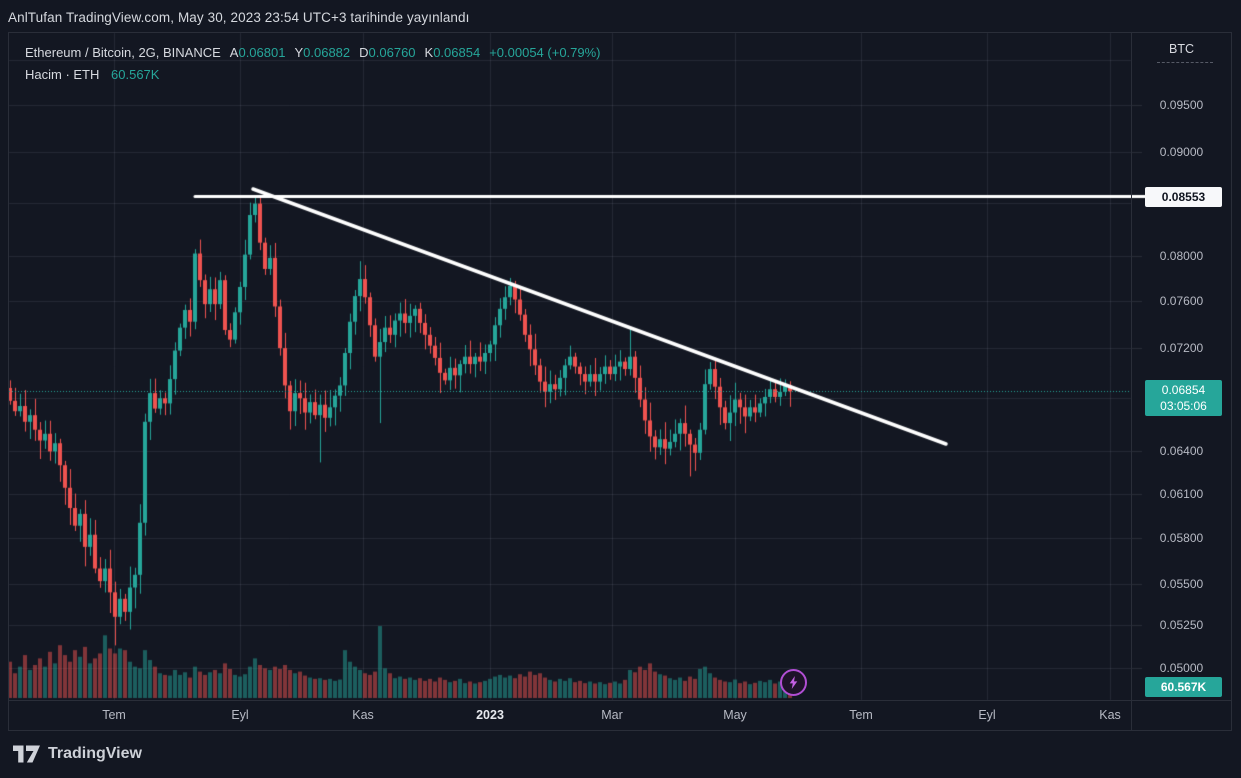 This screenshot has height=778, width=1241. Describe the element at coordinates (1181, 348) in the screenshot. I see `price-tick-label: 0.07200` at that location.